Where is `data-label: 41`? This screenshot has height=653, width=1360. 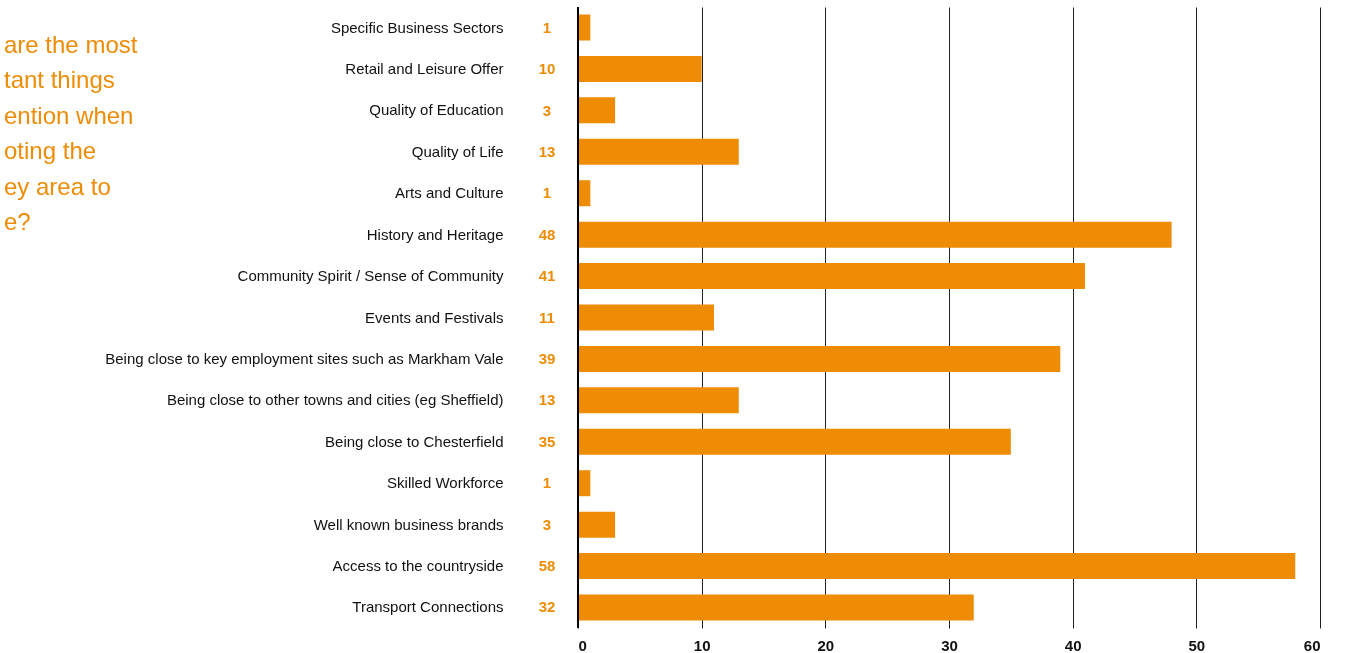
data-label: 41 is located at coordinates (547, 276).